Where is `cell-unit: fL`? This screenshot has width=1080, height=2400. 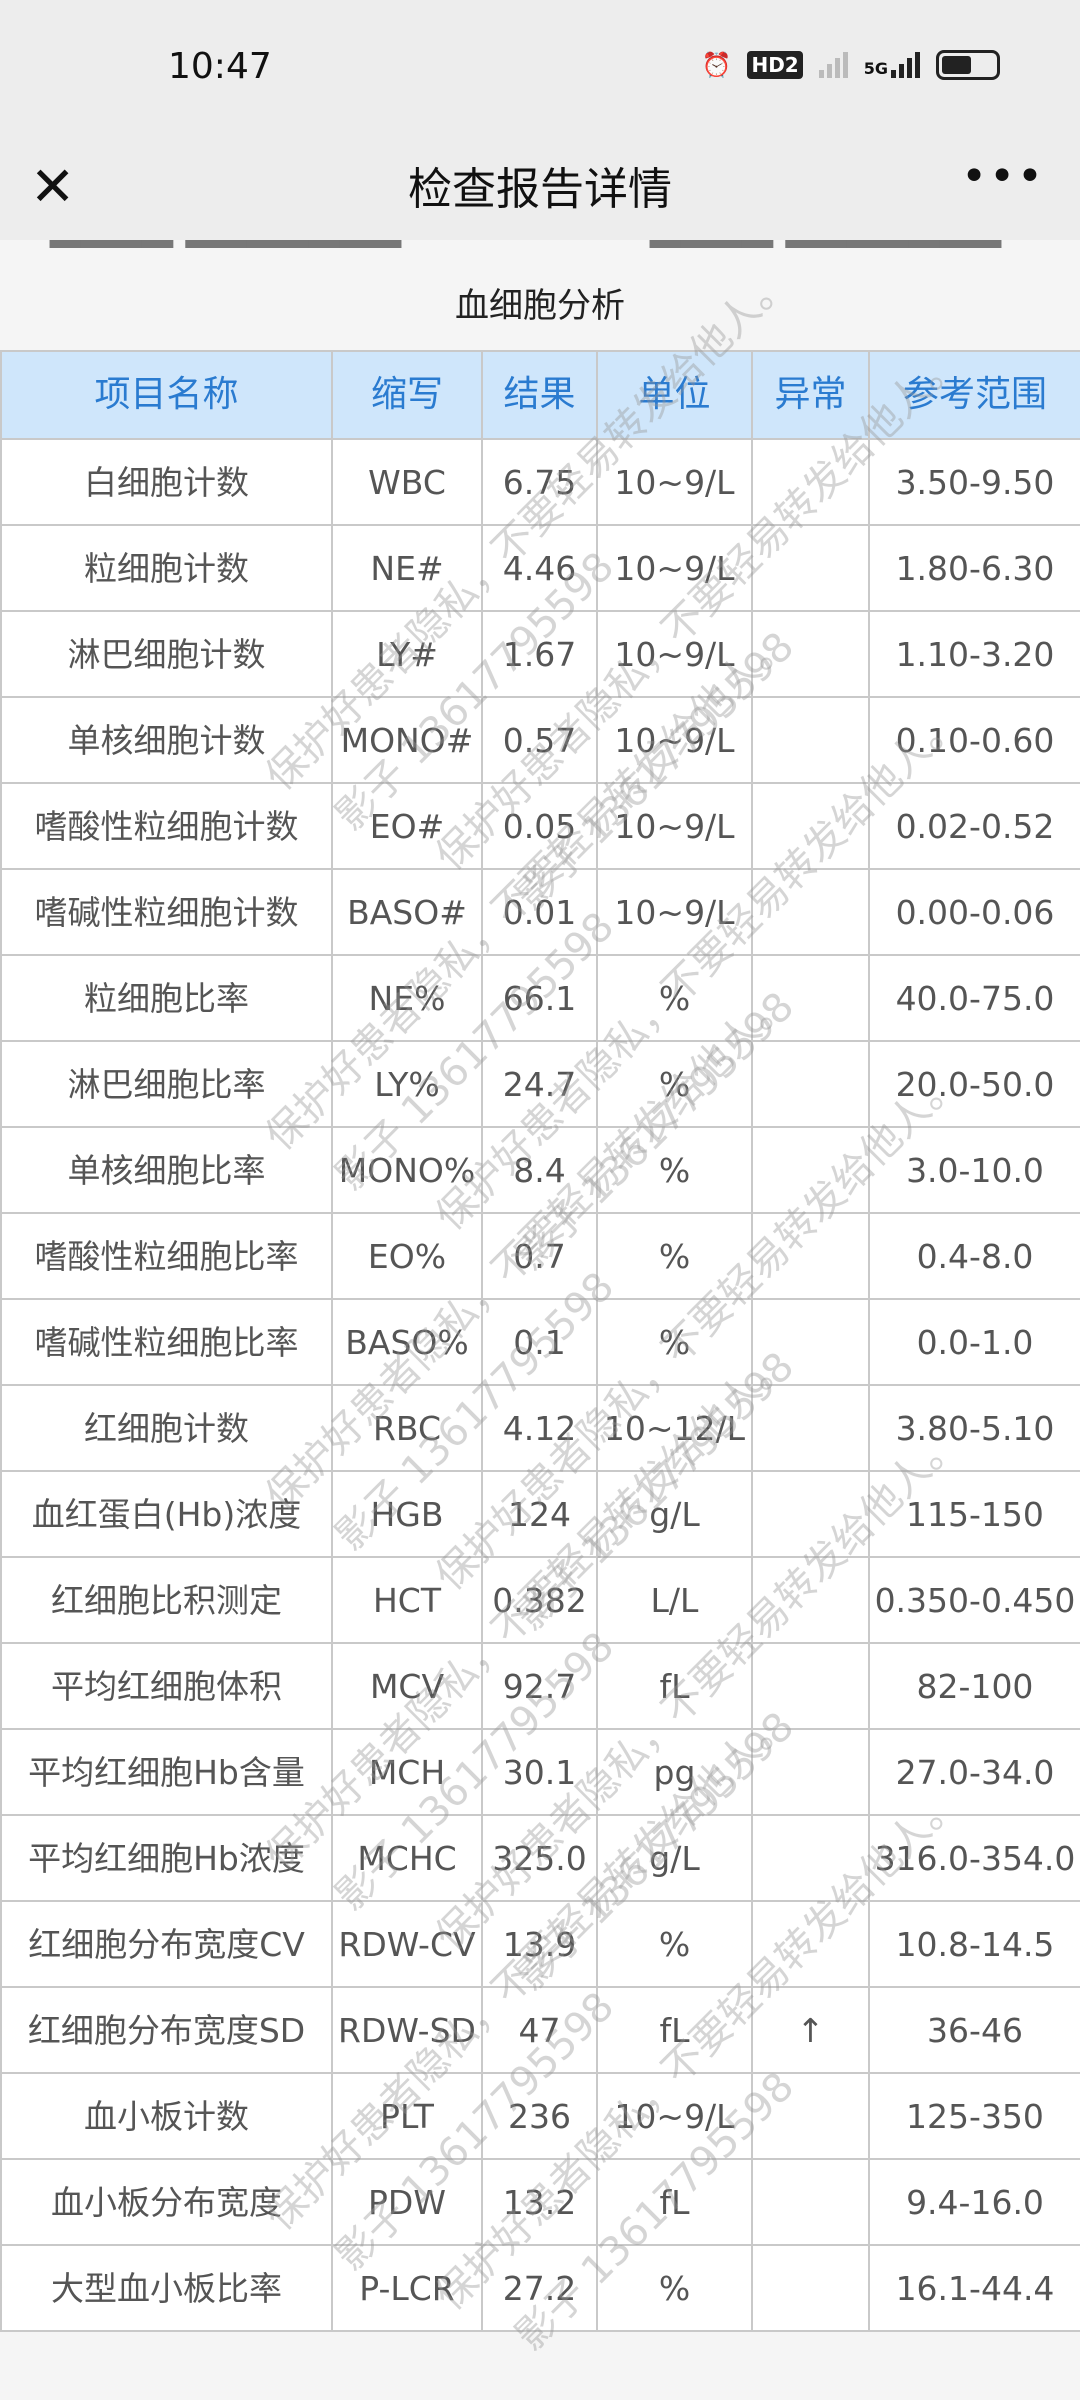
cell-unit: fL is located at coordinates (674, 2202).